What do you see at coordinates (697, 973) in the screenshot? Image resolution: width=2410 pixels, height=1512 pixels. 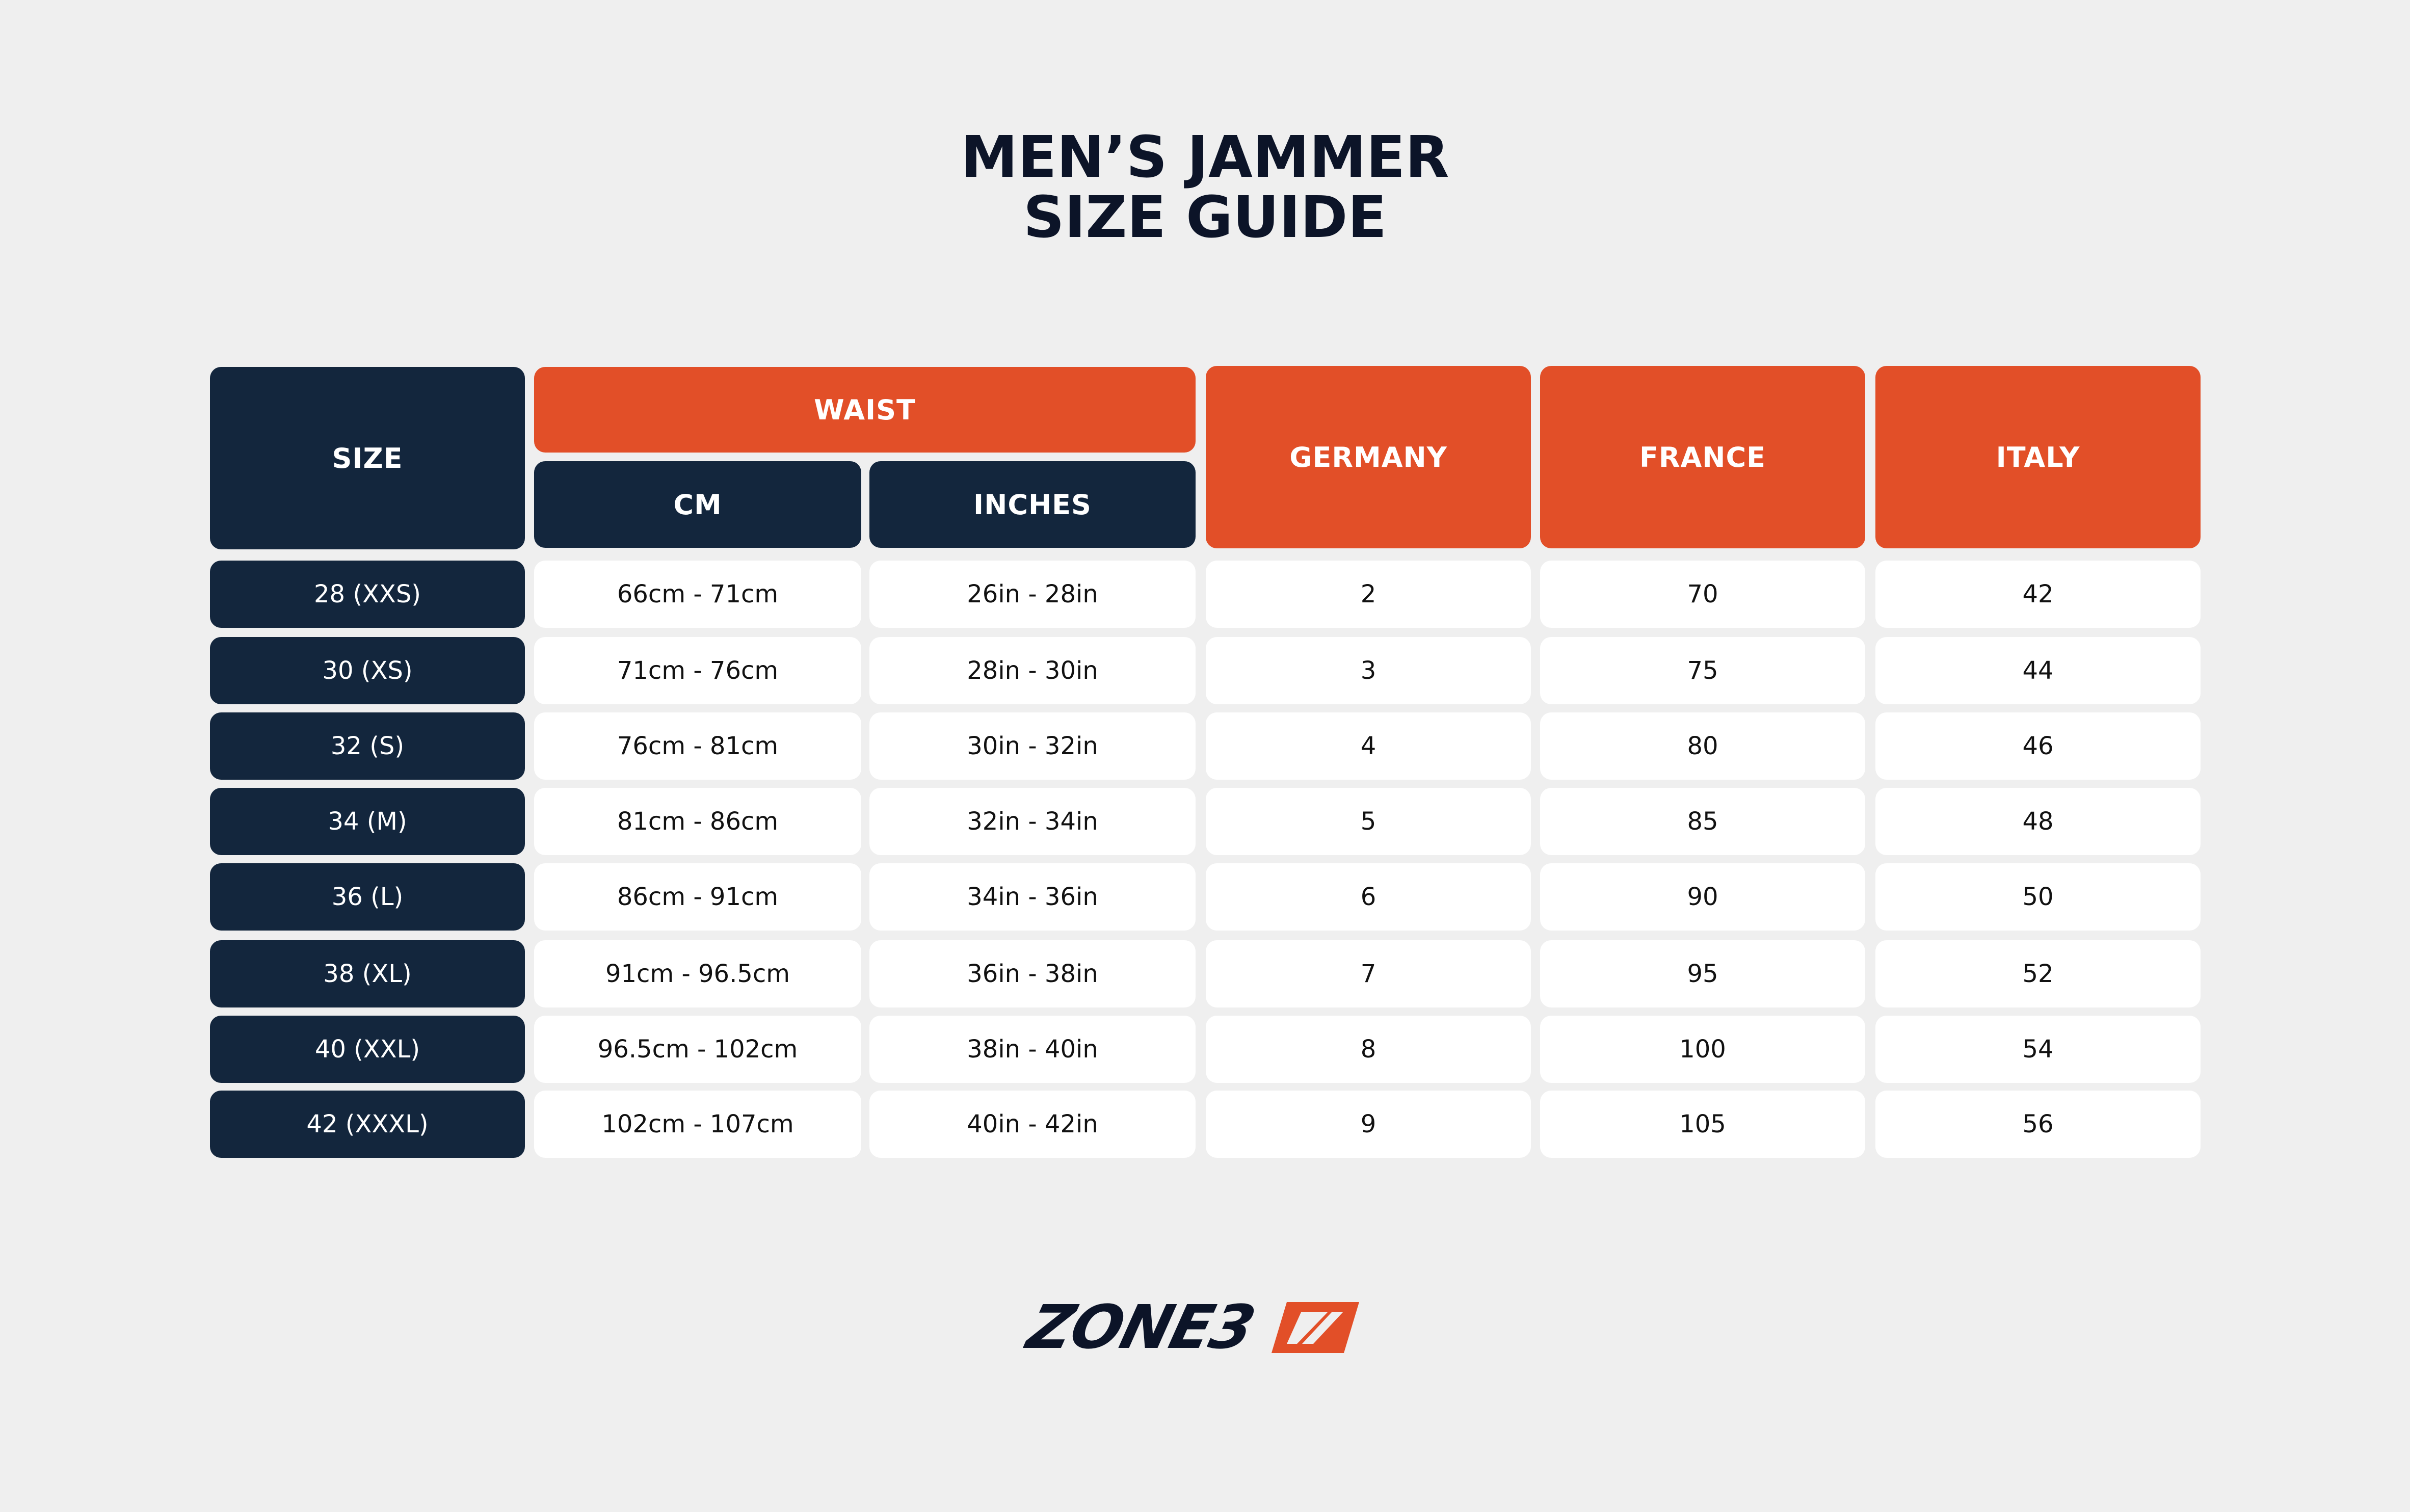 I see `cm-cell: 91cm - 96.5cm` at bounding box center [697, 973].